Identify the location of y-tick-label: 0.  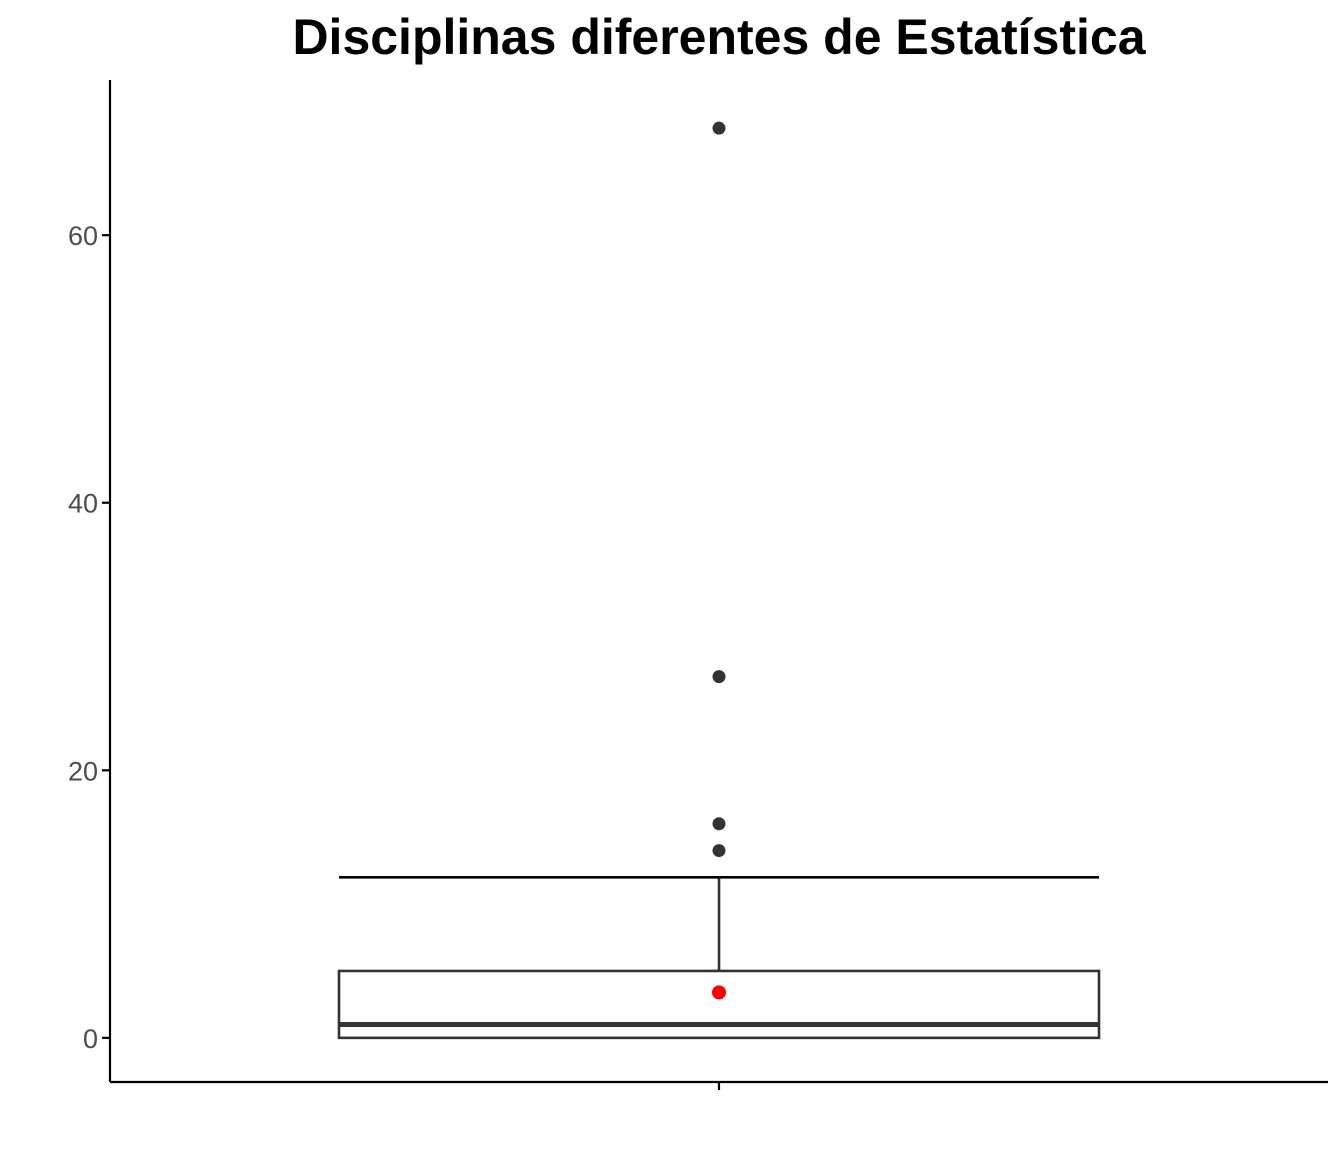
(90, 1039).